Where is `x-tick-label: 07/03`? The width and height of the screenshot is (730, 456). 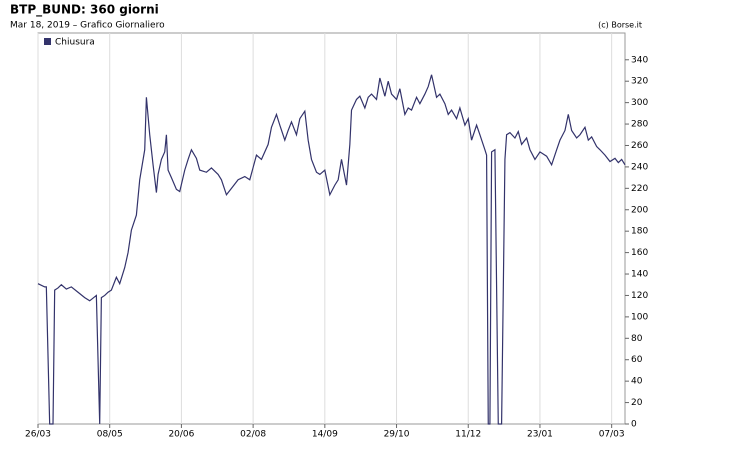
x-tick-label: 07/03 is located at coordinates (612, 435).